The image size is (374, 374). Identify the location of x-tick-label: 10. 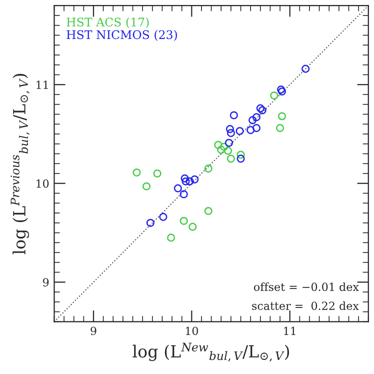
(192, 331).